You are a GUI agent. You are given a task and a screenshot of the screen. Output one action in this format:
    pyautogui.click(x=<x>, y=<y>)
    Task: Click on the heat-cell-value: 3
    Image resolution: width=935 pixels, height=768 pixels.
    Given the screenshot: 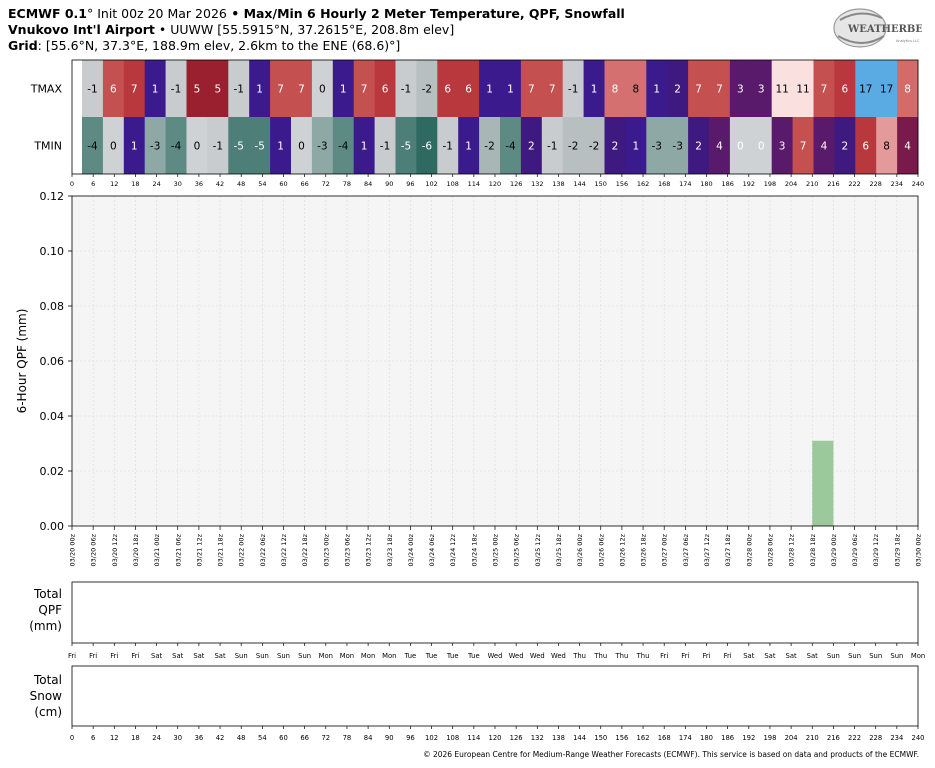 What is the action you would take?
    pyautogui.click(x=740, y=90)
    